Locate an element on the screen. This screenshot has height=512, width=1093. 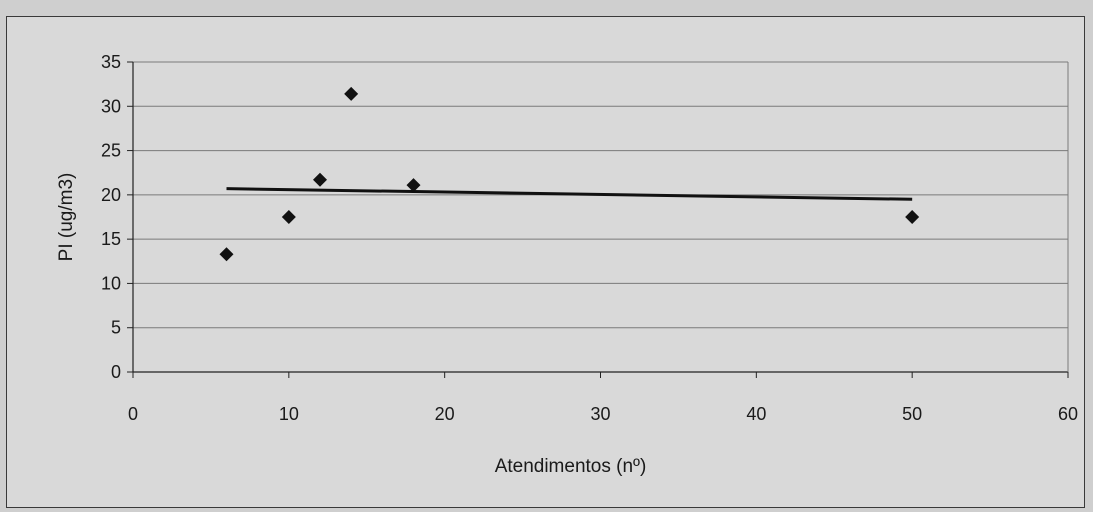
trendline is located at coordinates (569, 194).